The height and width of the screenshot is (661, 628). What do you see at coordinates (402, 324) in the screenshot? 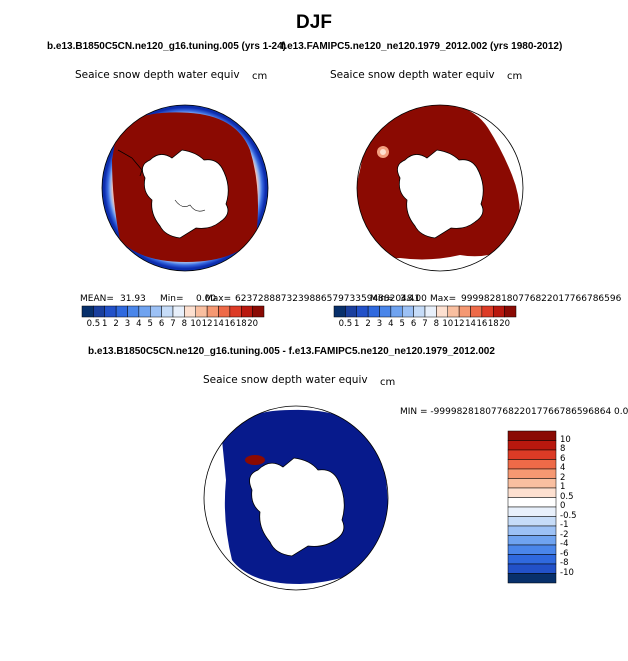
I see `panel2-colorbar-tick-label: 5` at bounding box center [402, 324].